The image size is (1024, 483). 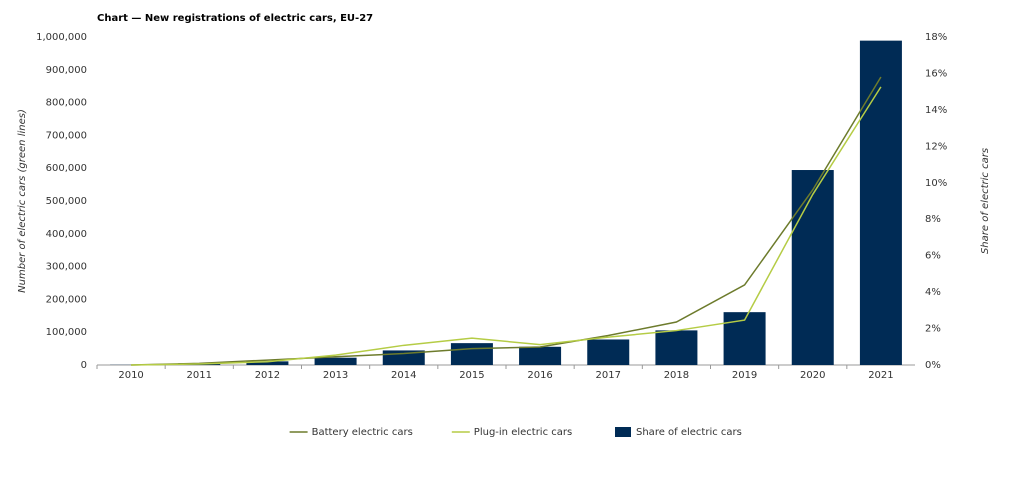 What do you see at coordinates (66, 299) in the screenshot?
I see `y-tick-label: 200,000` at bounding box center [66, 299].